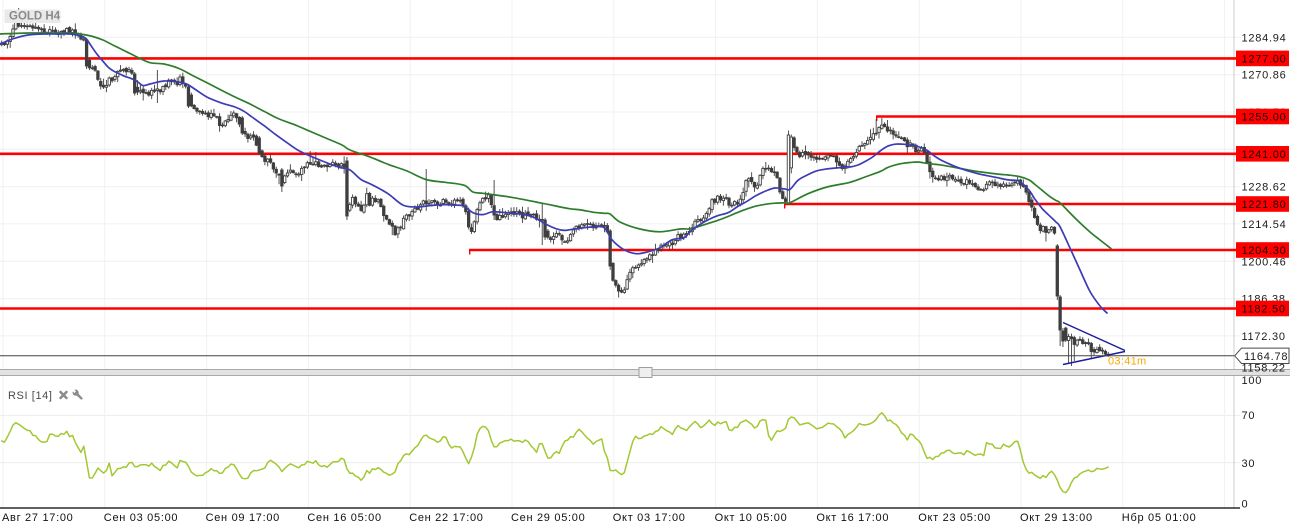 The width and height of the screenshot is (1290, 526). I want to click on svg-text: 30, so click(1249, 464).